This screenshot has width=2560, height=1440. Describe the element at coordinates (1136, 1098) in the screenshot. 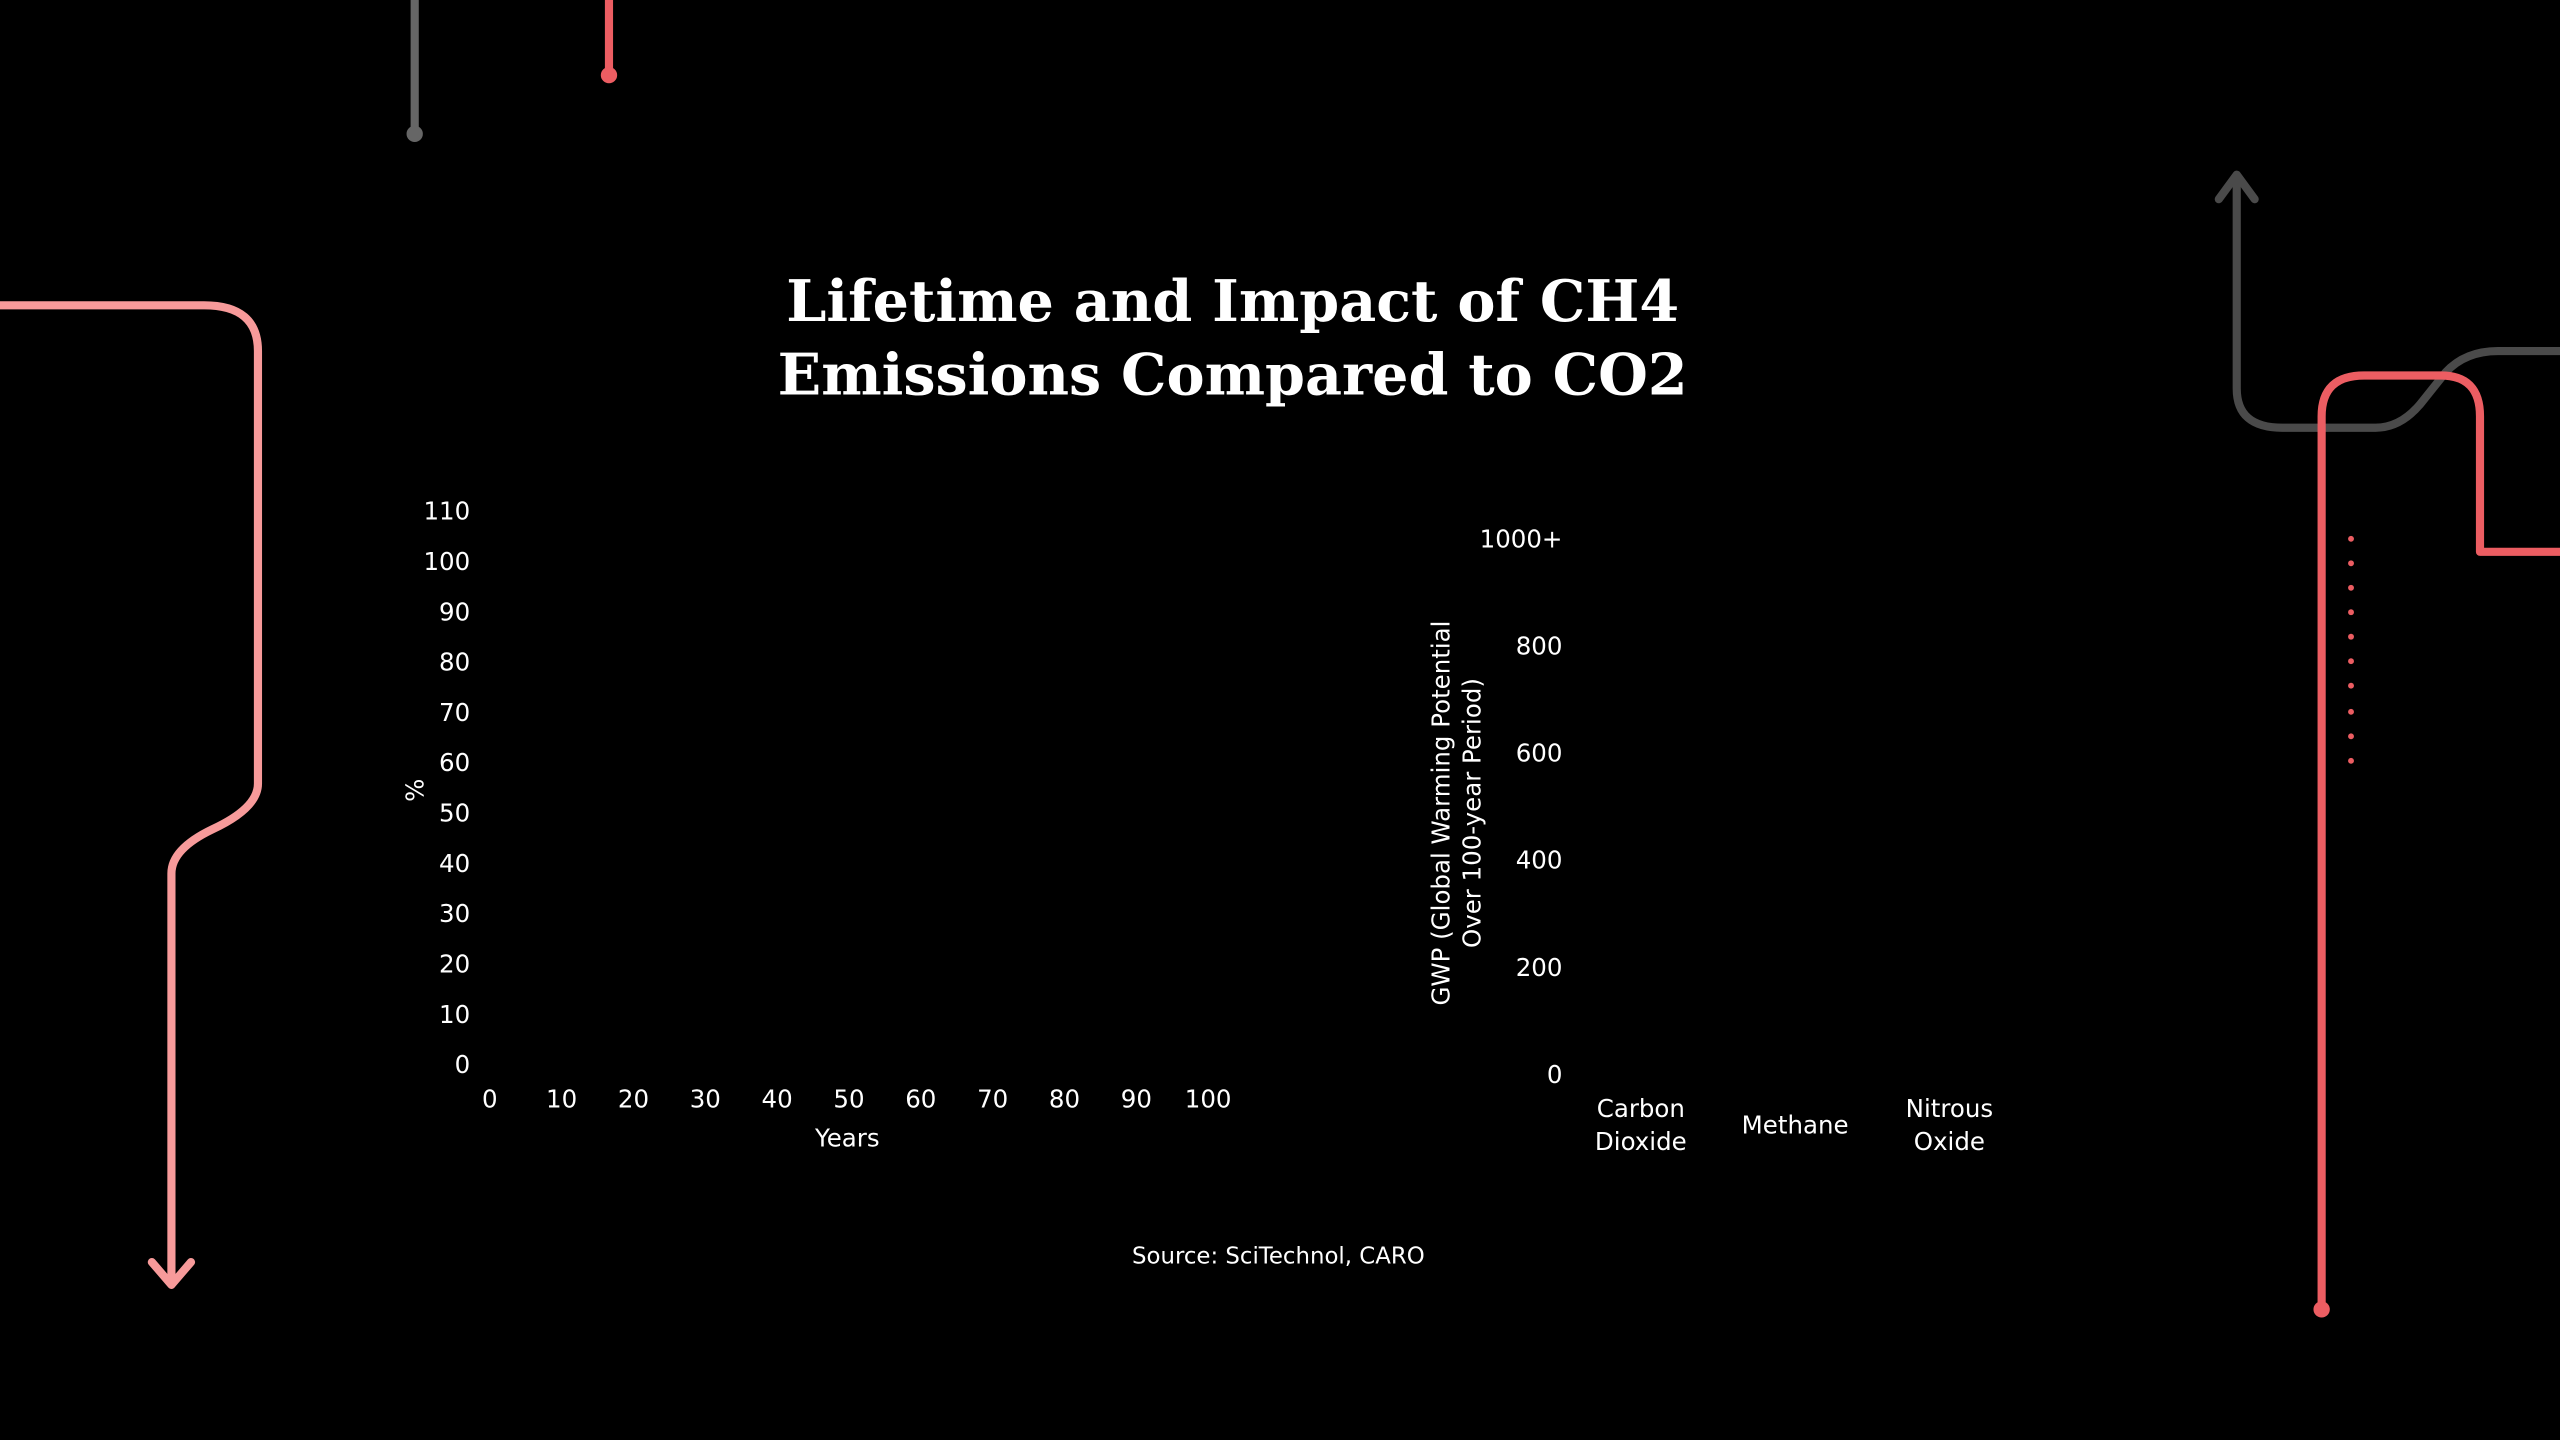

I see `x-tick-label: 90` at that location.